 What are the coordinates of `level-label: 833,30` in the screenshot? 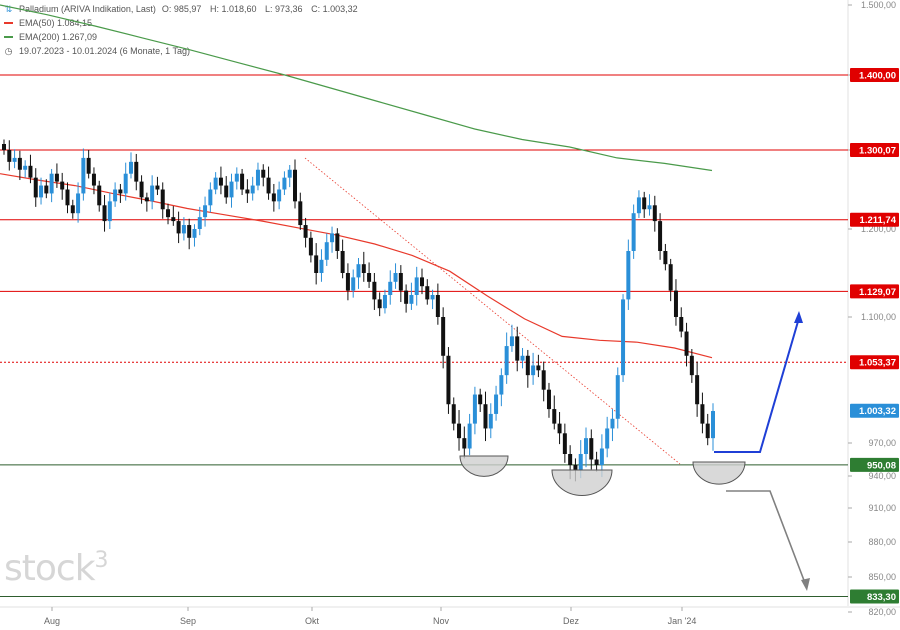 It's located at (881, 597).